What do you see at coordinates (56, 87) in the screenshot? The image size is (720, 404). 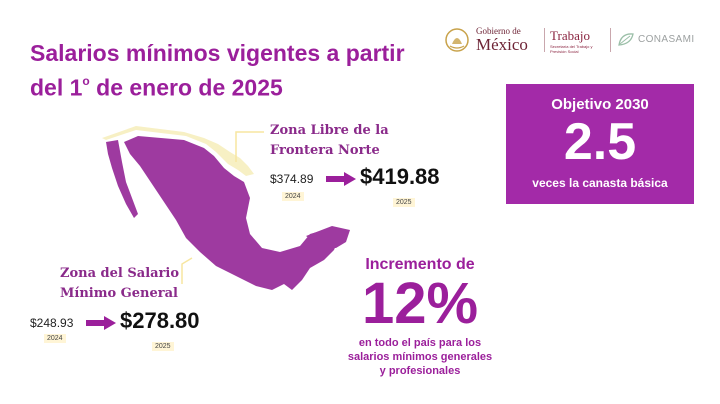 I see `title-line-2-pre: del 1` at bounding box center [56, 87].